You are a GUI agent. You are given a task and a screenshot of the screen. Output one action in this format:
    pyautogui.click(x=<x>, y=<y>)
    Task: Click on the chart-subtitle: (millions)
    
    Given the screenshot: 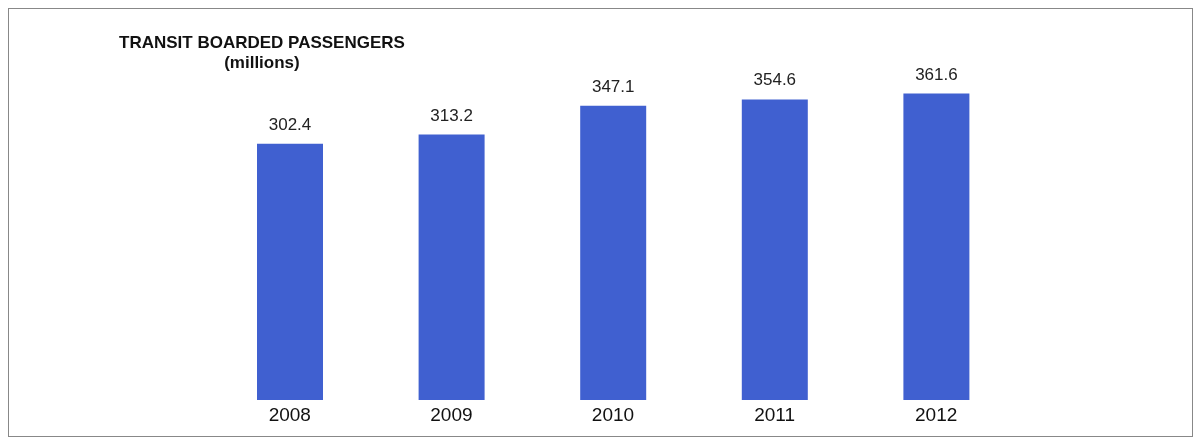 What is the action you would take?
    pyautogui.click(x=262, y=63)
    